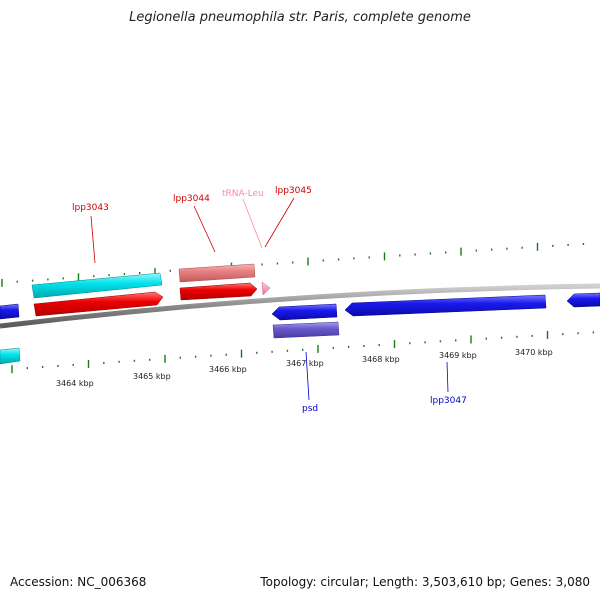 The height and width of the screenshot is (600, 600). I want to click on trna-leu-feature, so click(266, 288).